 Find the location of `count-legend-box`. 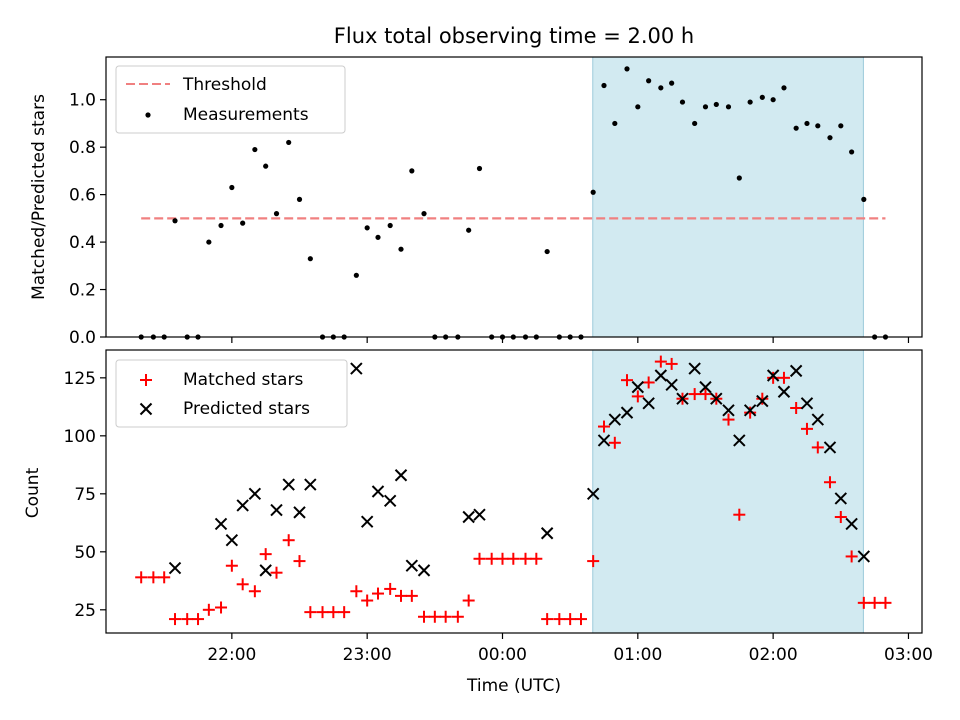

count-legend-box is located at coordinates (231, 393).